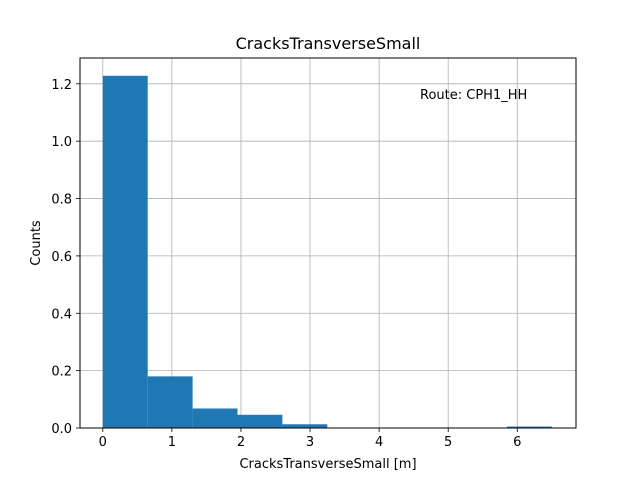  What do you see at coordinates (448, 442) in the screenshot?
I see `x-tick-label: 5` at bounding box center [448, 442].